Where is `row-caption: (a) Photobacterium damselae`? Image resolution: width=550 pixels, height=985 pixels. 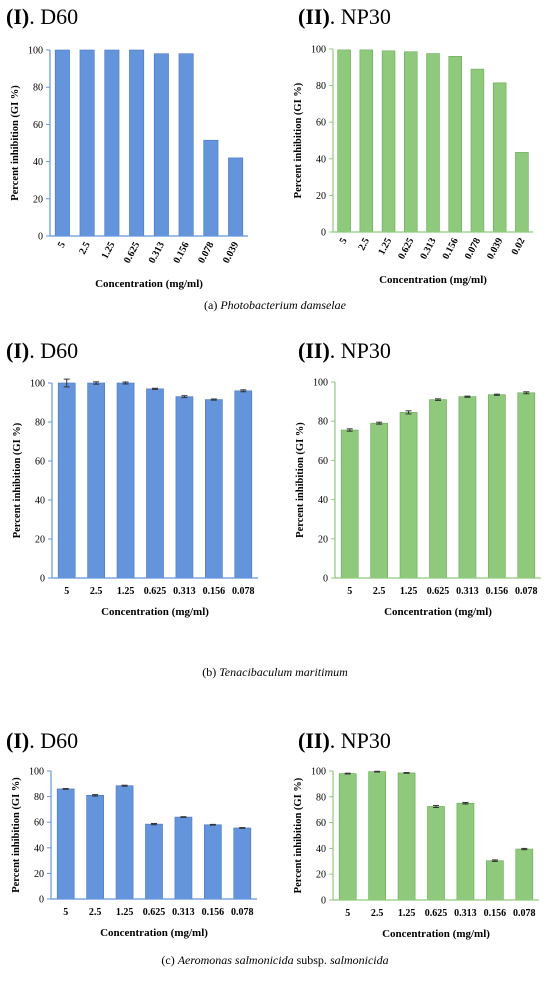 row-caption: (a) Photobacterium damselae is located at coordinates (275, 305).